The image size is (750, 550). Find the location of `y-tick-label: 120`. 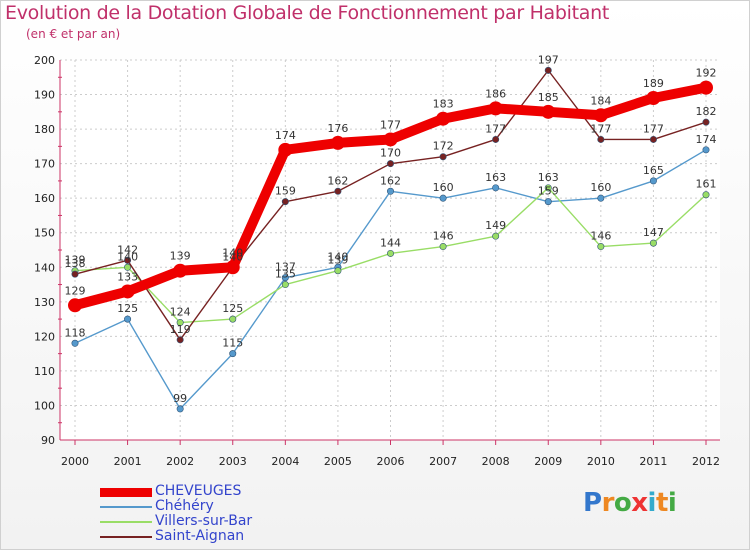

y-tick-label: 120 is located at coordinates (44, 336).